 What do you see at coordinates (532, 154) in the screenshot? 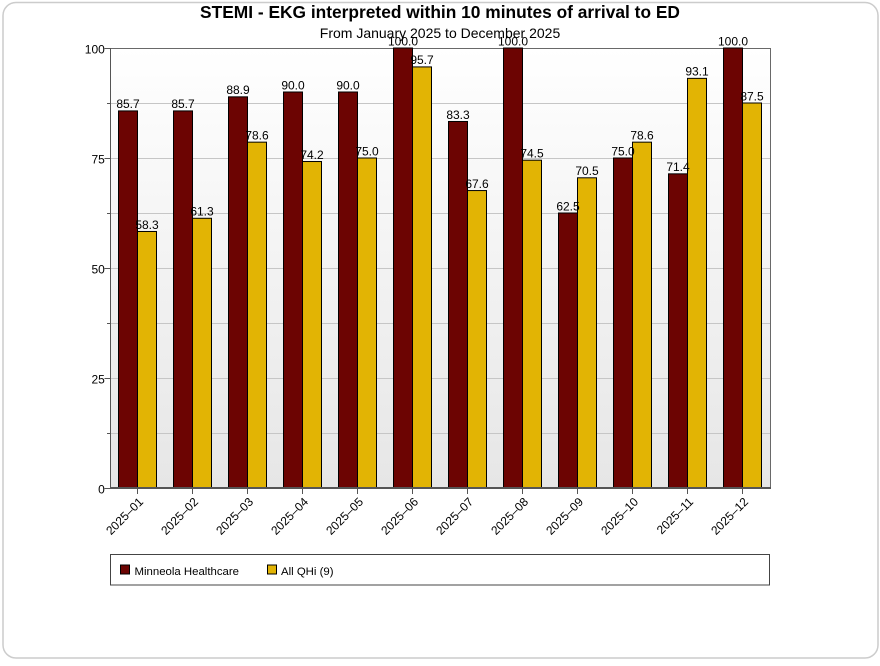
I see `svg-text: 74.5` at bounding box center [532, 154].